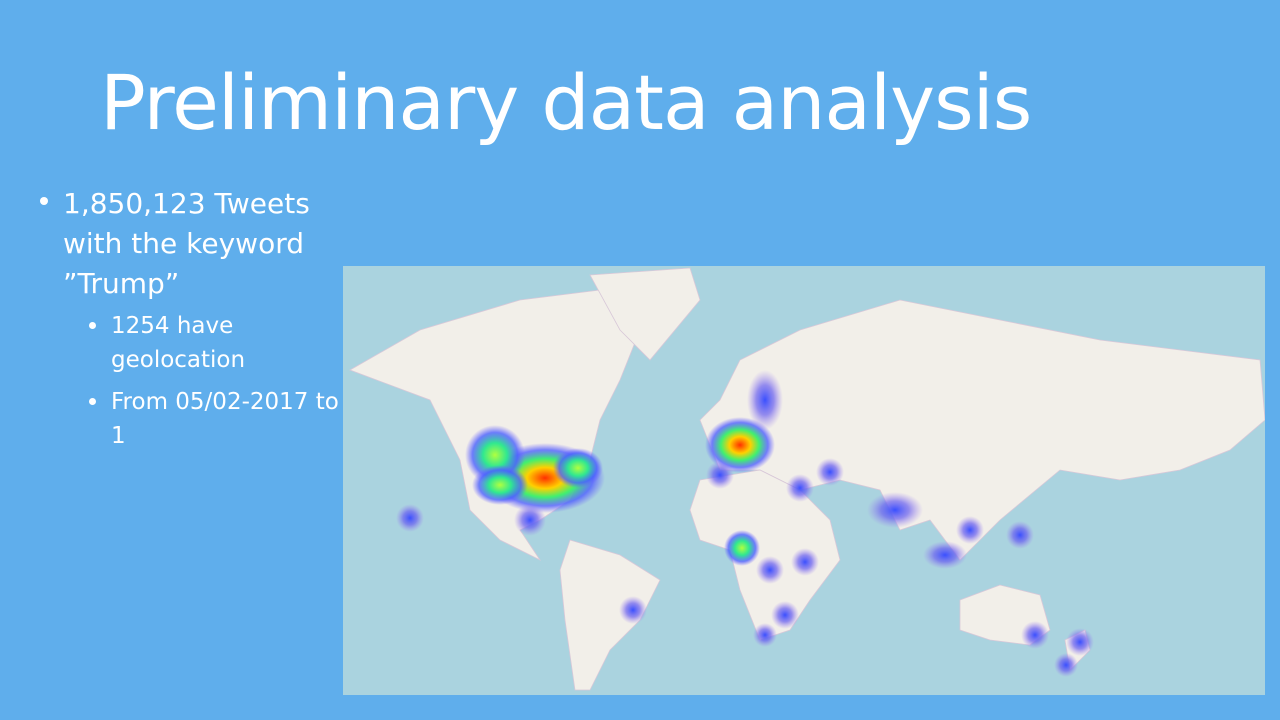  What do you see at coordinates (566, 102) in the screenshot?
I see `slide-title: Preliminary data analysis` at bounding box center [566, 102].